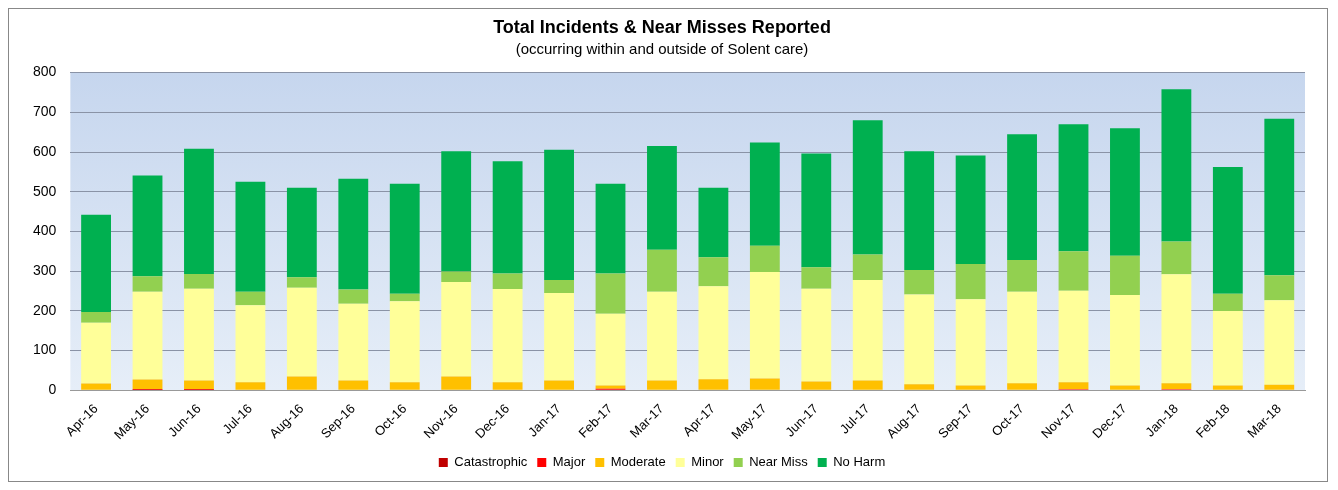  What do you see at coordinates (708, 462) in the screenshot?
I see `legend-label: Minor` at bounding box center [708, 462].